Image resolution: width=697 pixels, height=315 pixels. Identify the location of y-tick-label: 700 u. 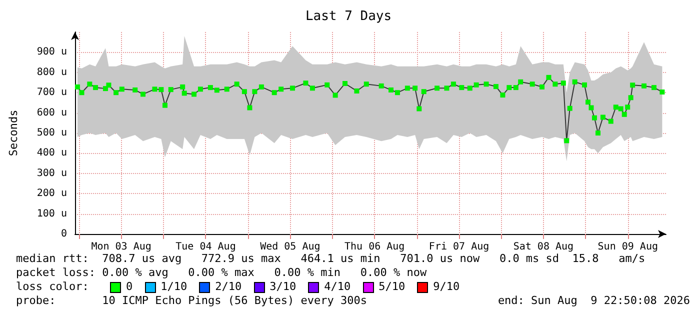
(51, 92).